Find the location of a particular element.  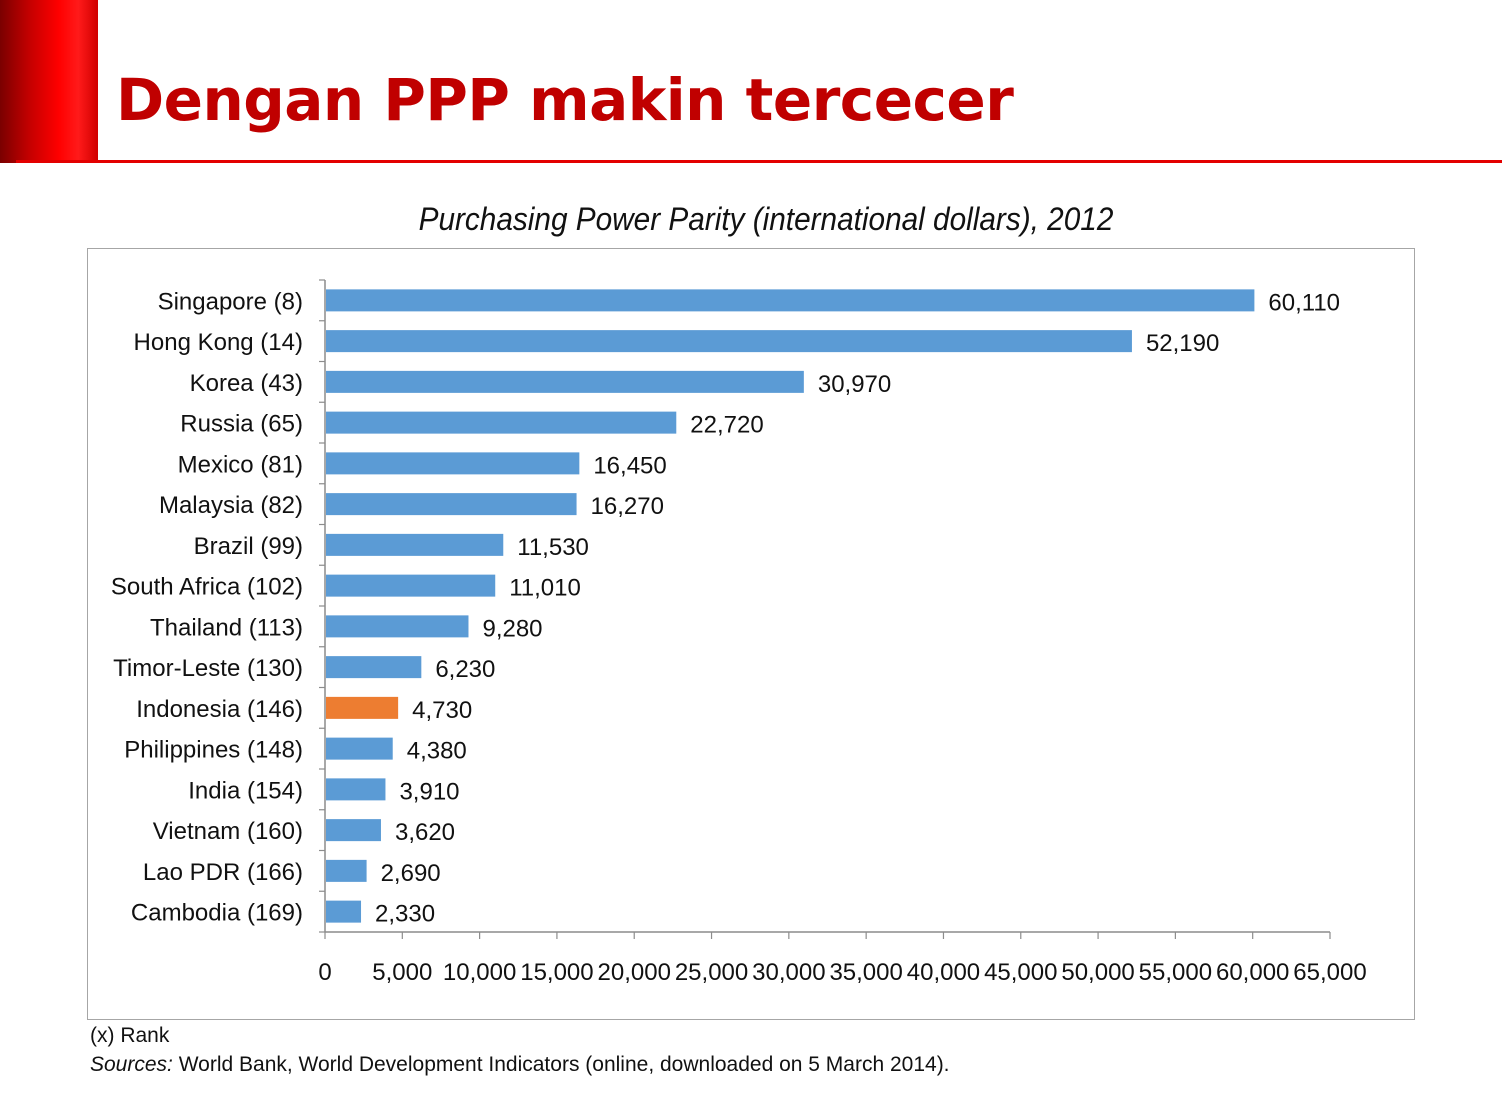

x-tick-label: 50,000 is located at coordinates (1097, 972).